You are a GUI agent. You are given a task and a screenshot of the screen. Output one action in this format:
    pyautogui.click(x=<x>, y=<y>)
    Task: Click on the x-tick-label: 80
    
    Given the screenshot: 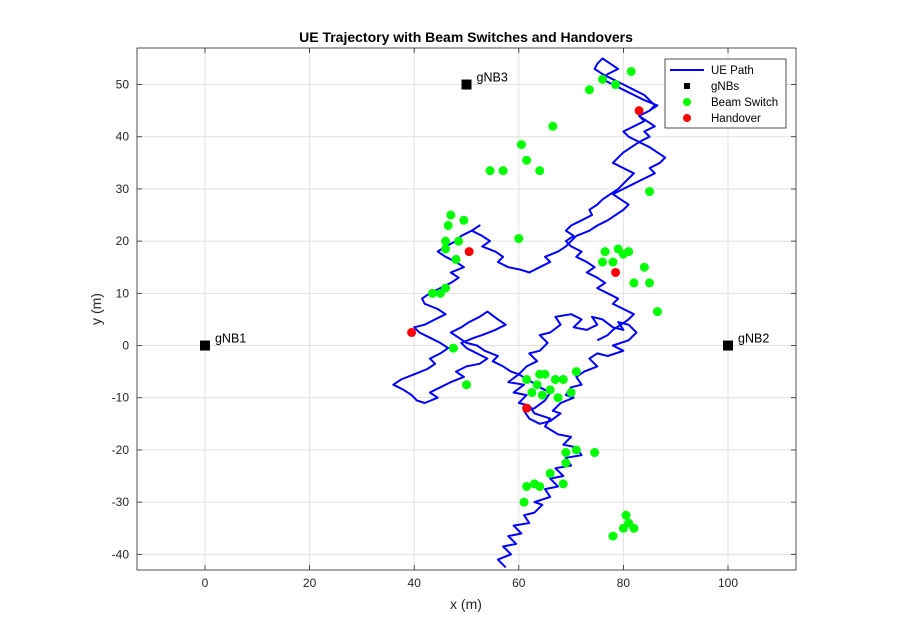 What is the action you would take?
    pyautogui.click(x=624, y=583)
    